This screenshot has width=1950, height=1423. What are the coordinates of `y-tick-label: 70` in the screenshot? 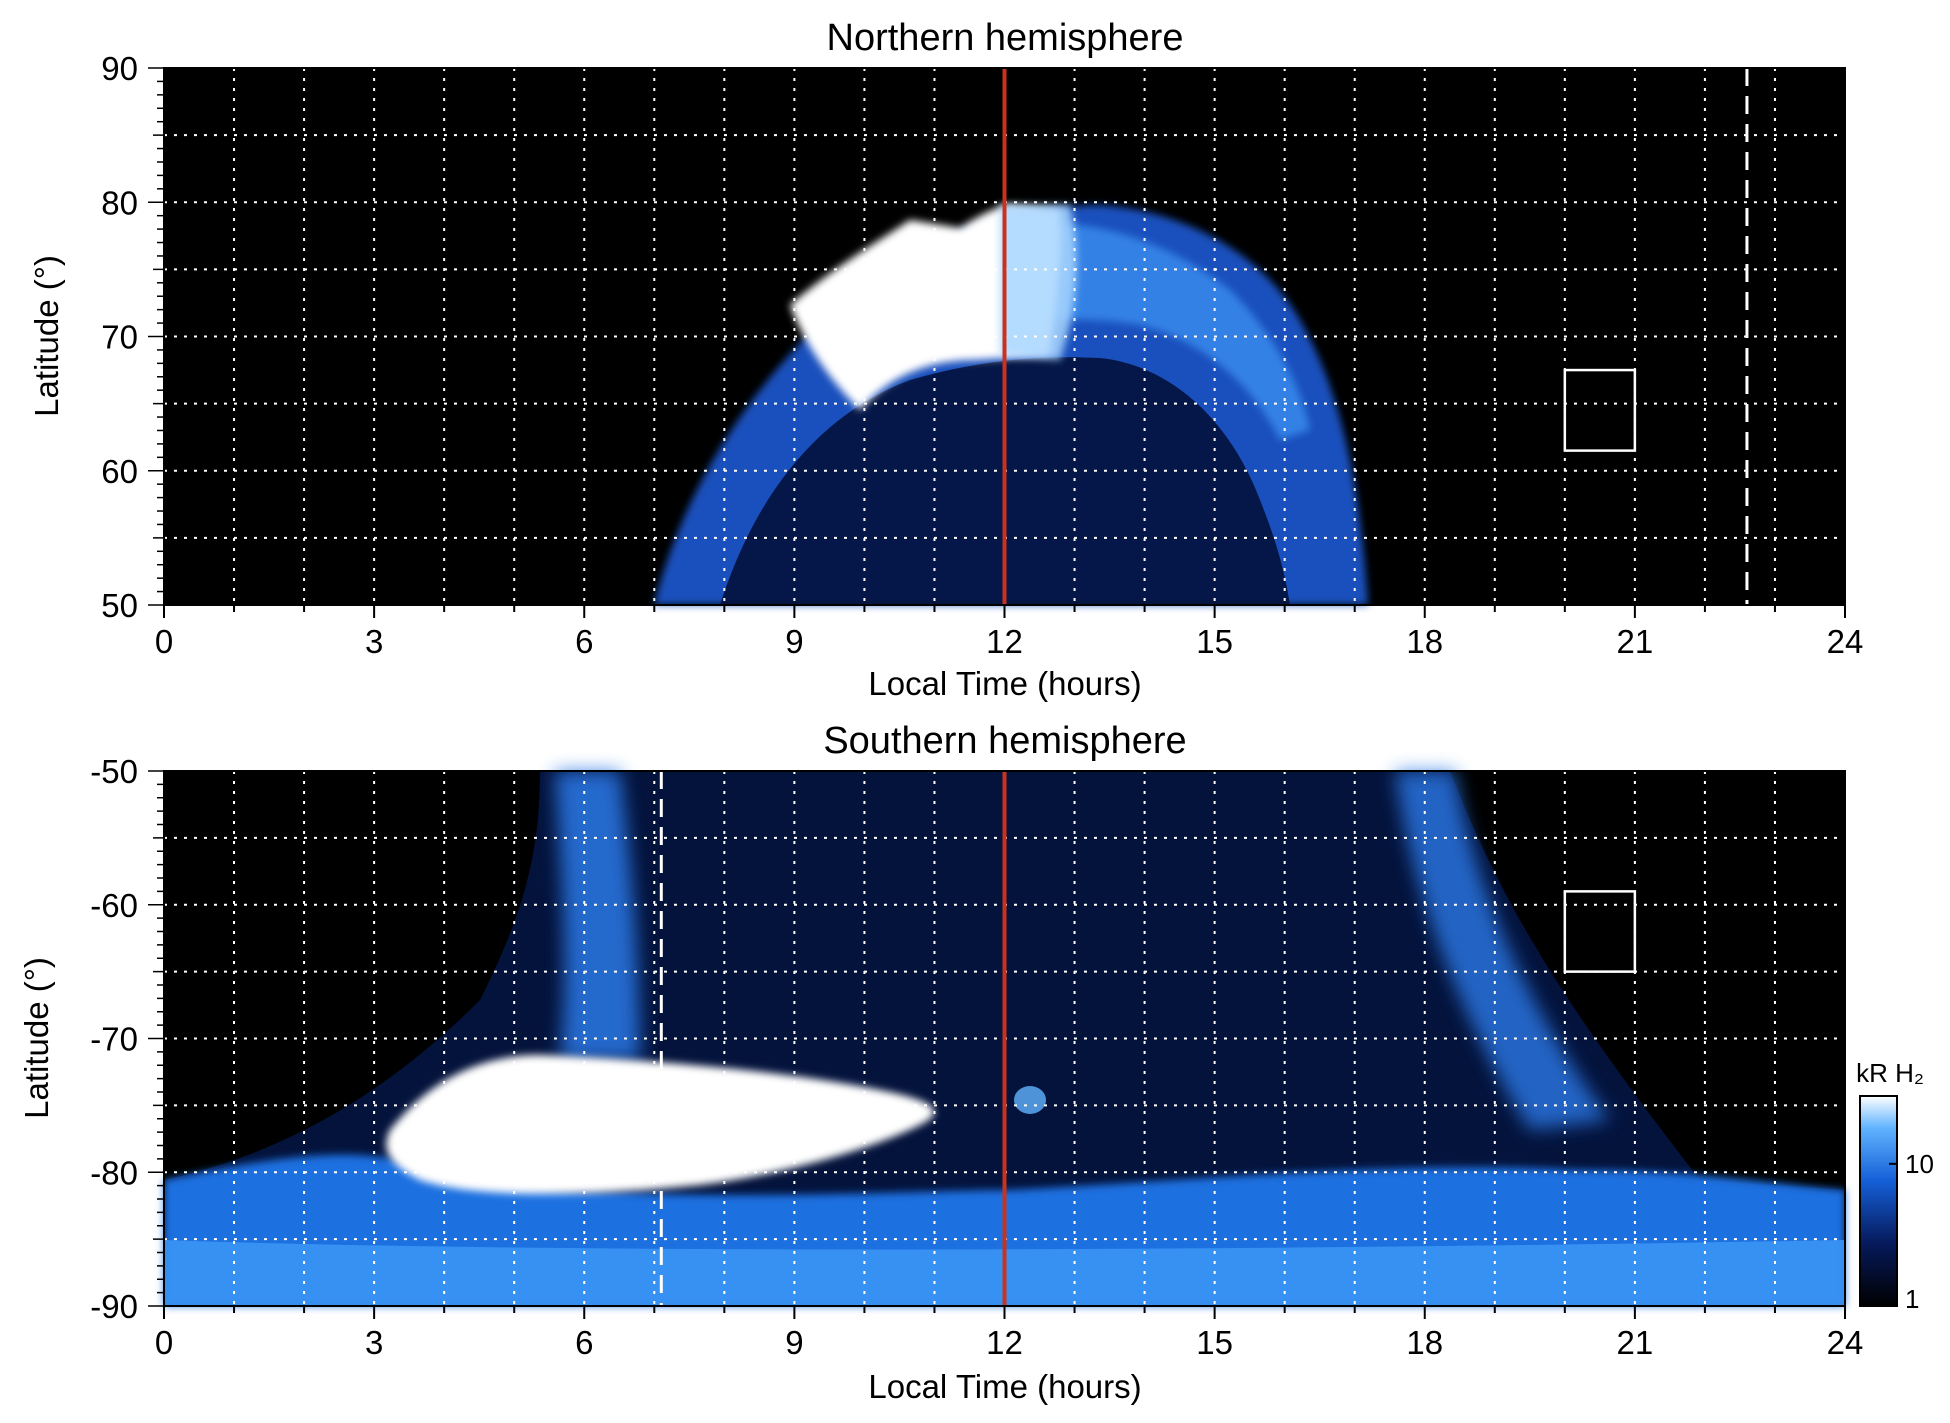 It's located at (119, 337).